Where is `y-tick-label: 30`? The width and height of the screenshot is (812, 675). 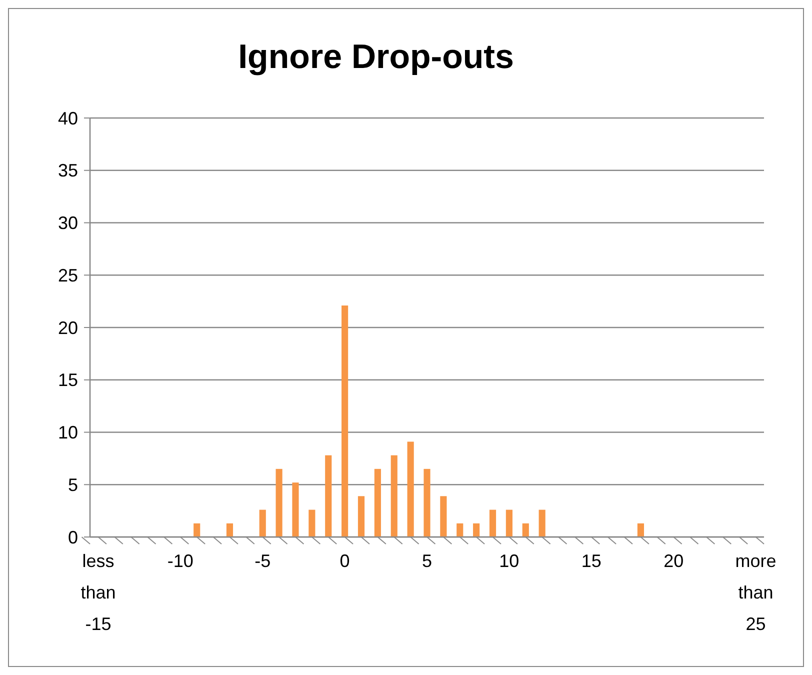
y-tick-label: 30 is located at coordinates (68, 223).